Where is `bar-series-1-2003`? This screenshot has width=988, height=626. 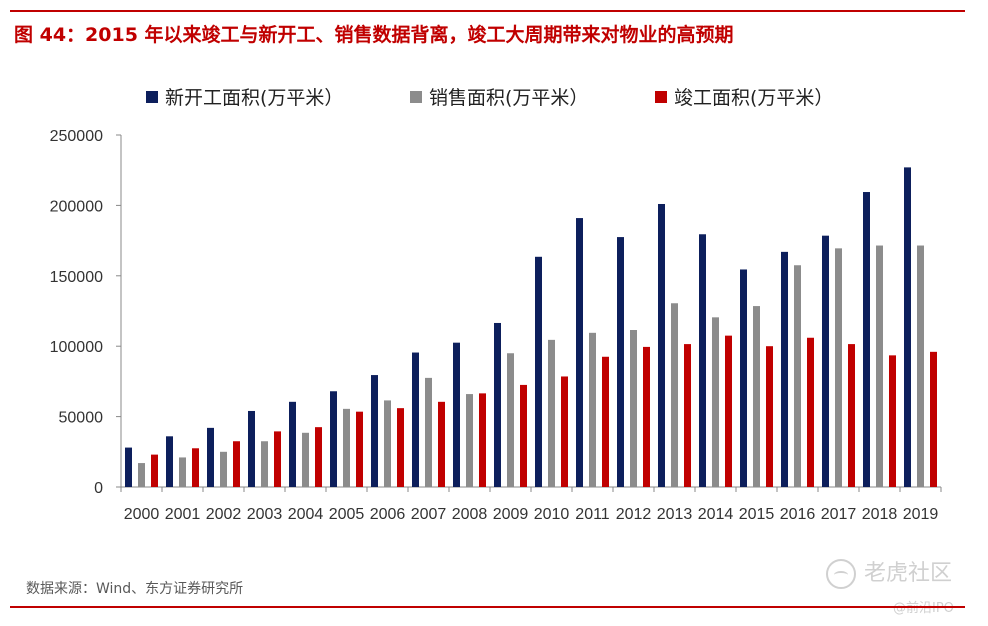
bar-series-1-2003 is located at coordinates (264, 464).